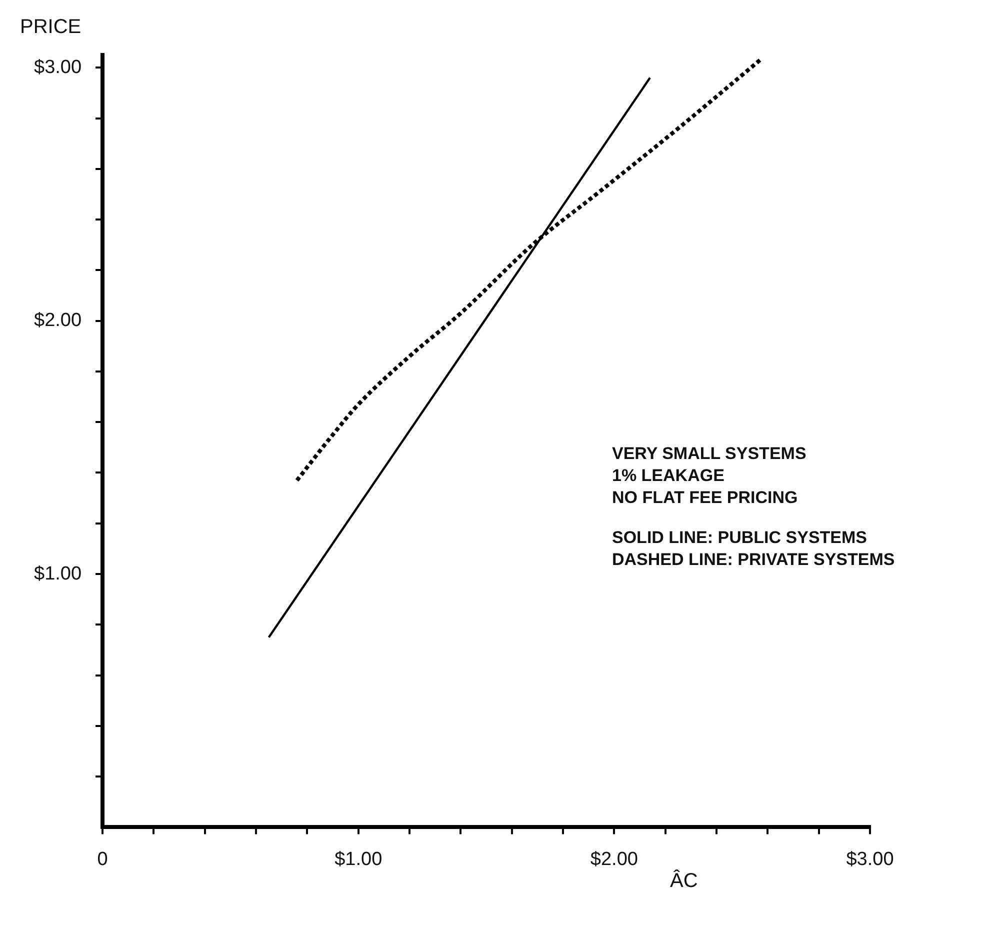  What do you see at coordinates (58, 573) in the screenshot?
I see `y-tick-label: $1.00` at bounding box center [58, 573].